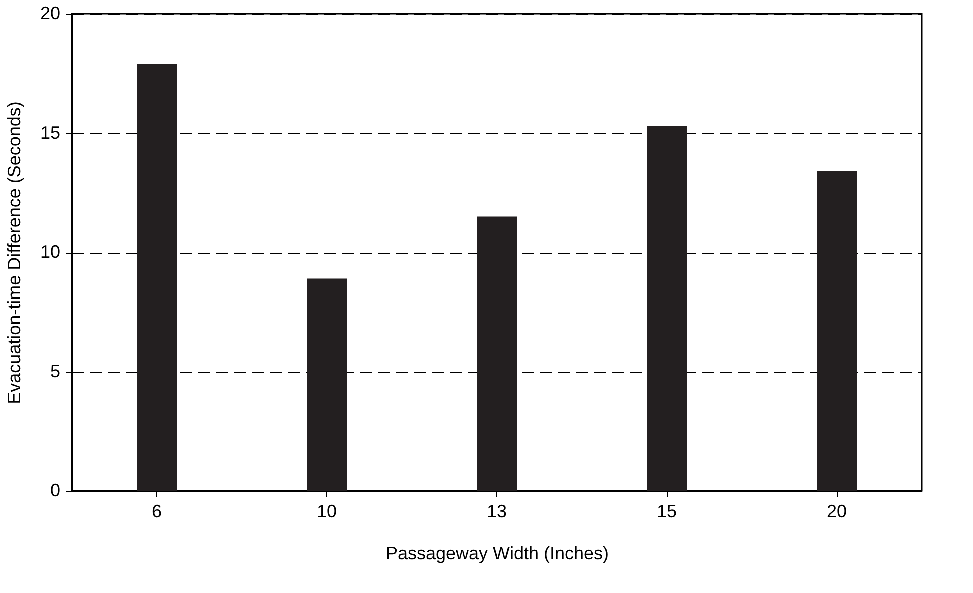 The image size is (973, 593). Describe the element at coordinates (327, 512) in the screenshot. I see `x-tick-label: 10` at that location.